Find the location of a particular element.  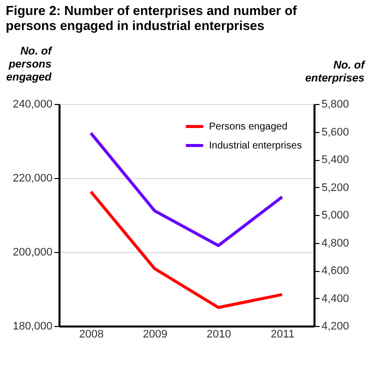

y-axis-title: No. of persons engaged is located at coordinates (29, 65).